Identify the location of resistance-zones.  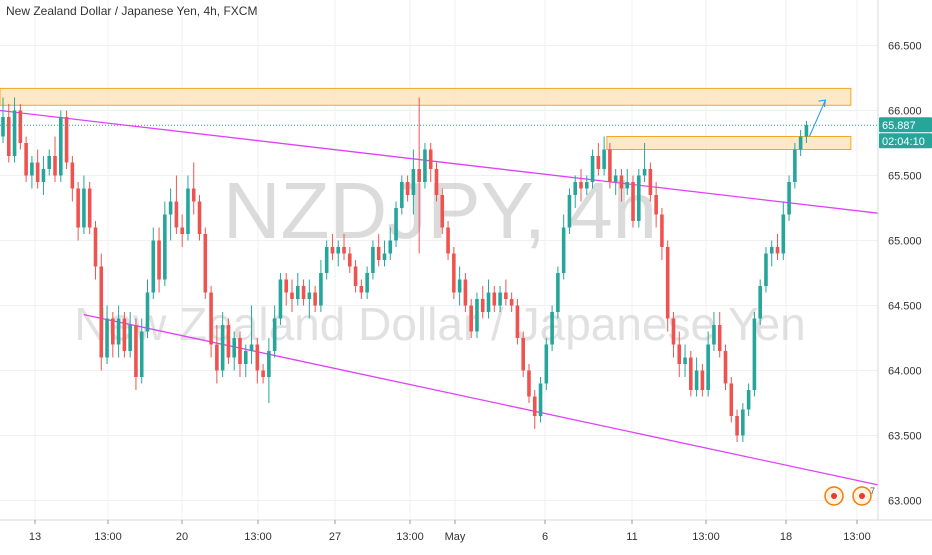
(426, 118).